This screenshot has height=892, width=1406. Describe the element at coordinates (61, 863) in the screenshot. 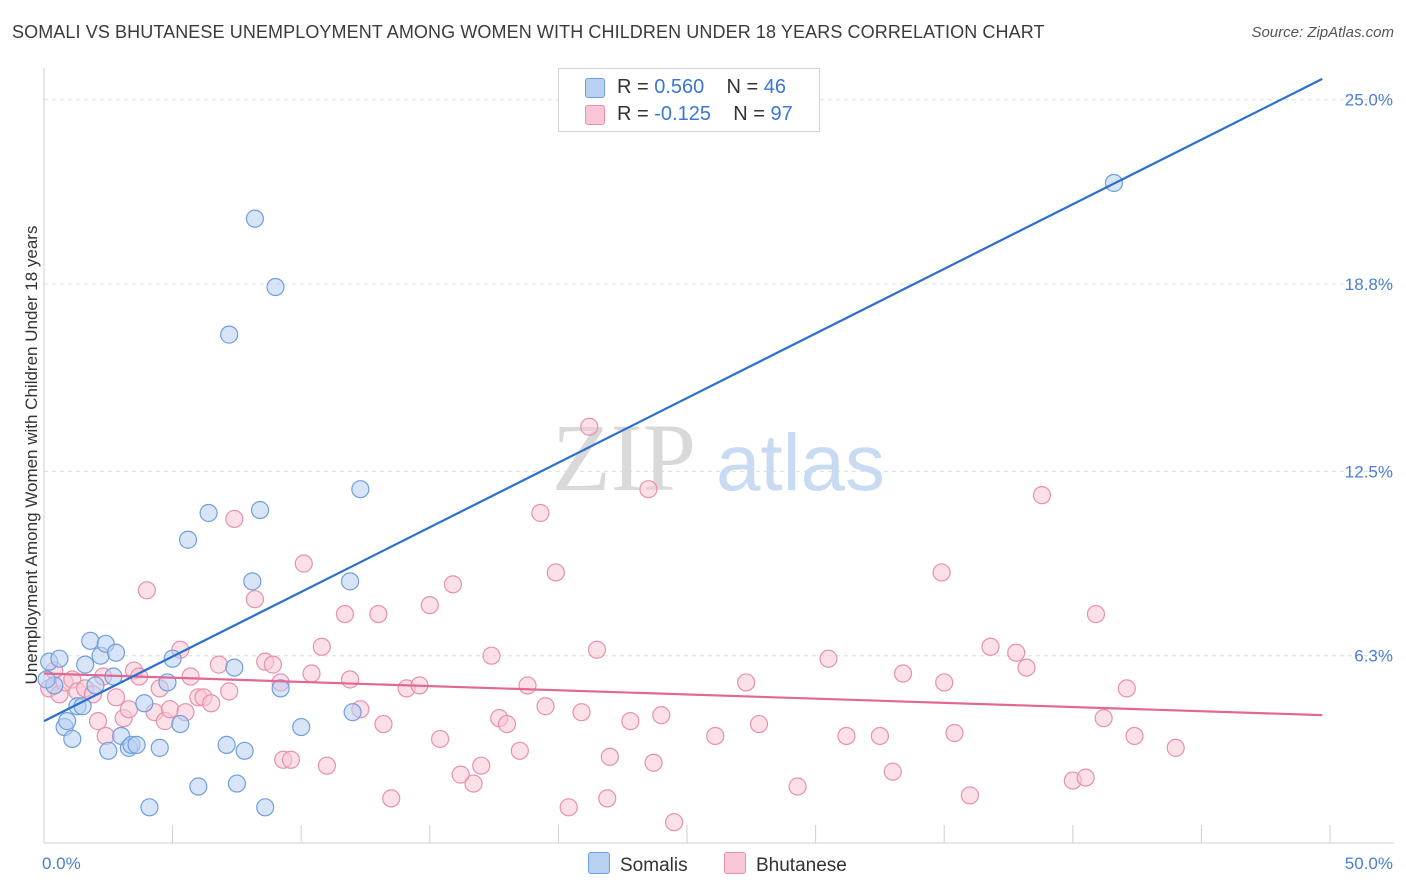

I see `x-tick-label: 0.0%` at that location.